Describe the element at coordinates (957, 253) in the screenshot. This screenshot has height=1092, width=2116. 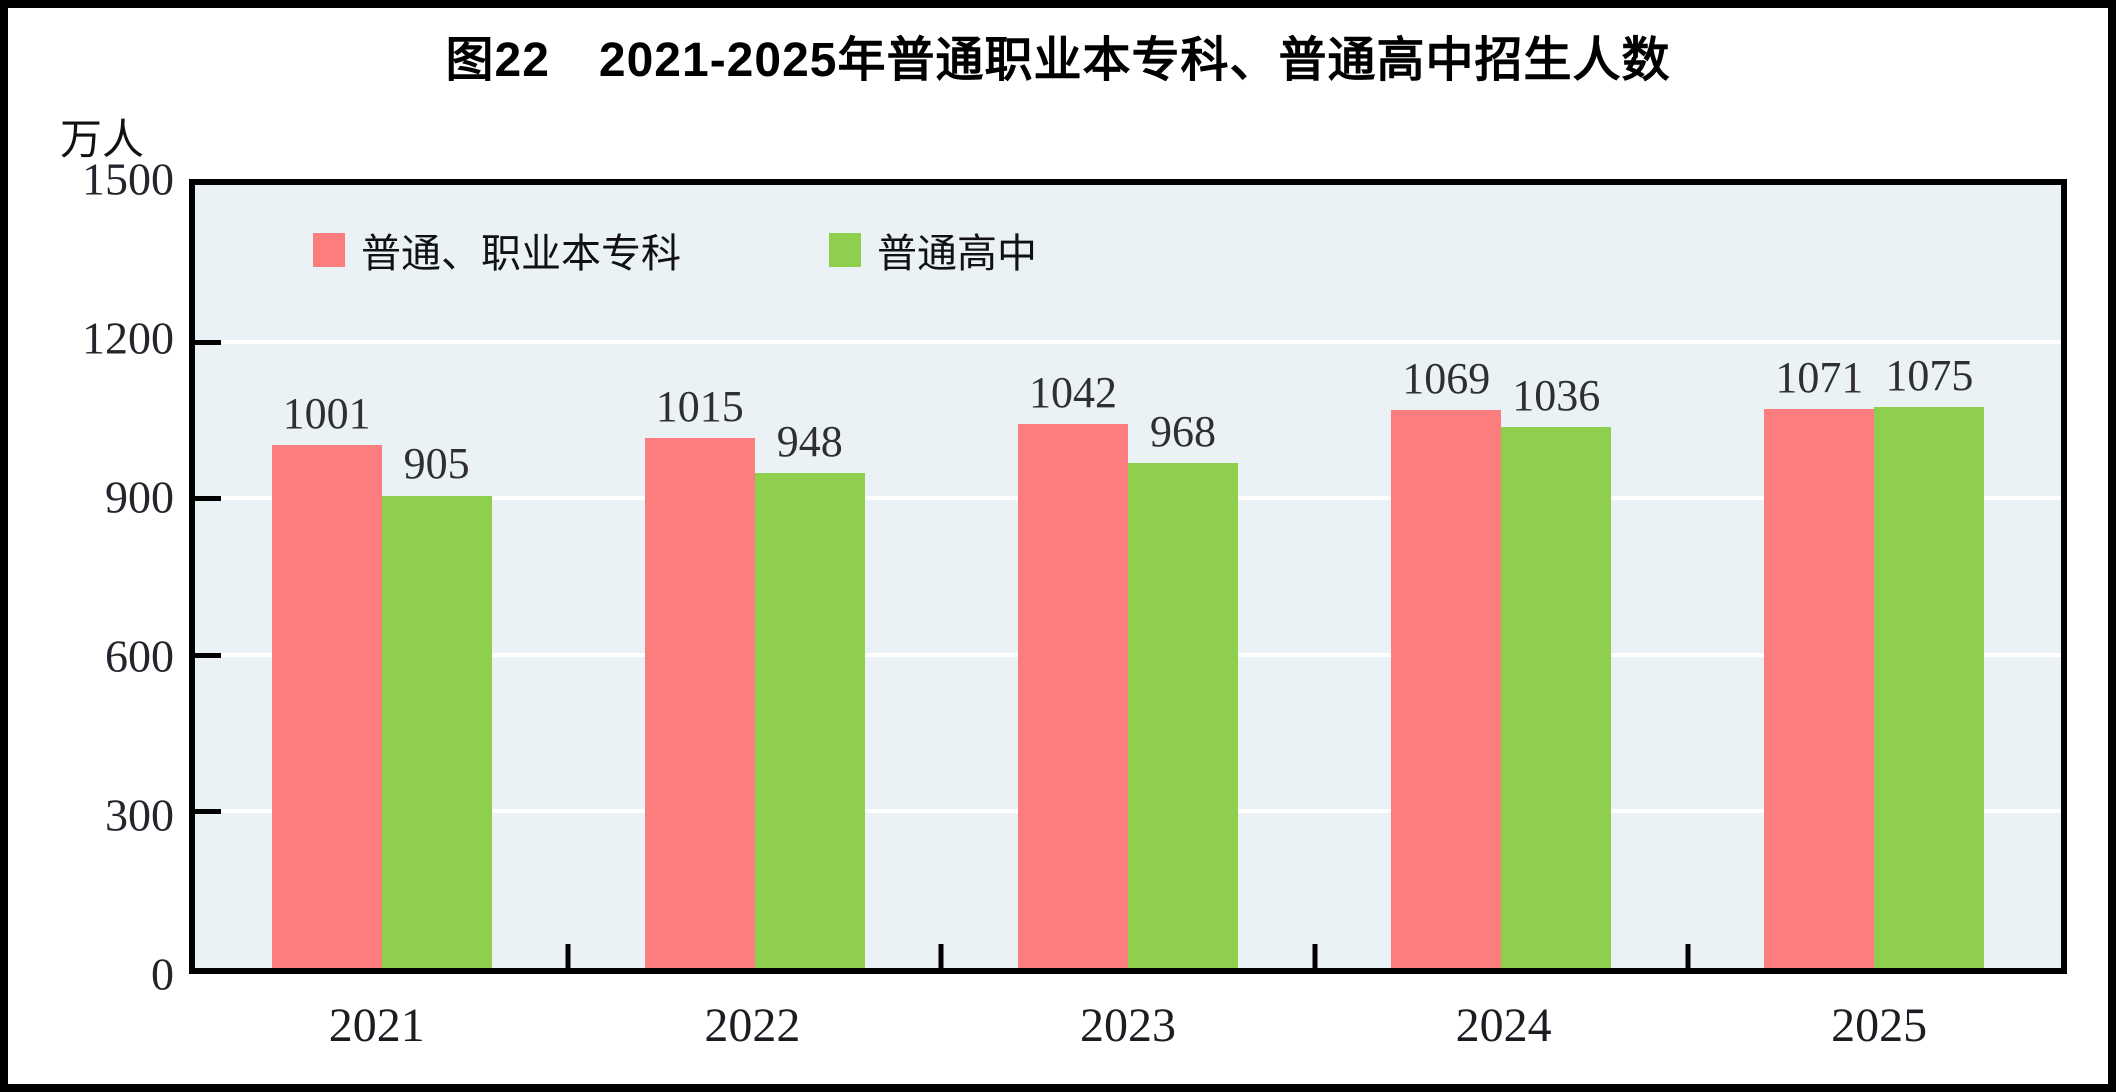
I see `legend-label-series-2: 普通高中` at that location.